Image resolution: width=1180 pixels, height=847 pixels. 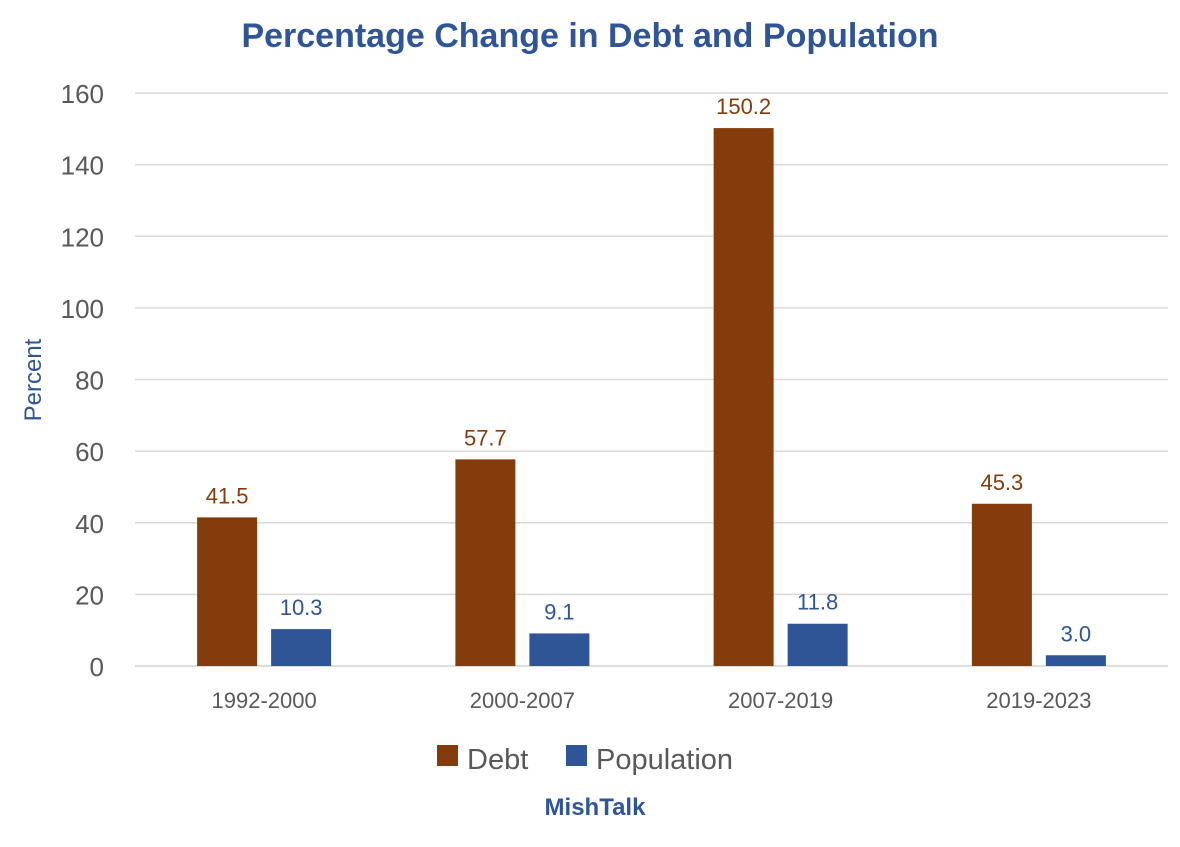 I want to click on legend-label-population: Population, so click(x=664, y=760).